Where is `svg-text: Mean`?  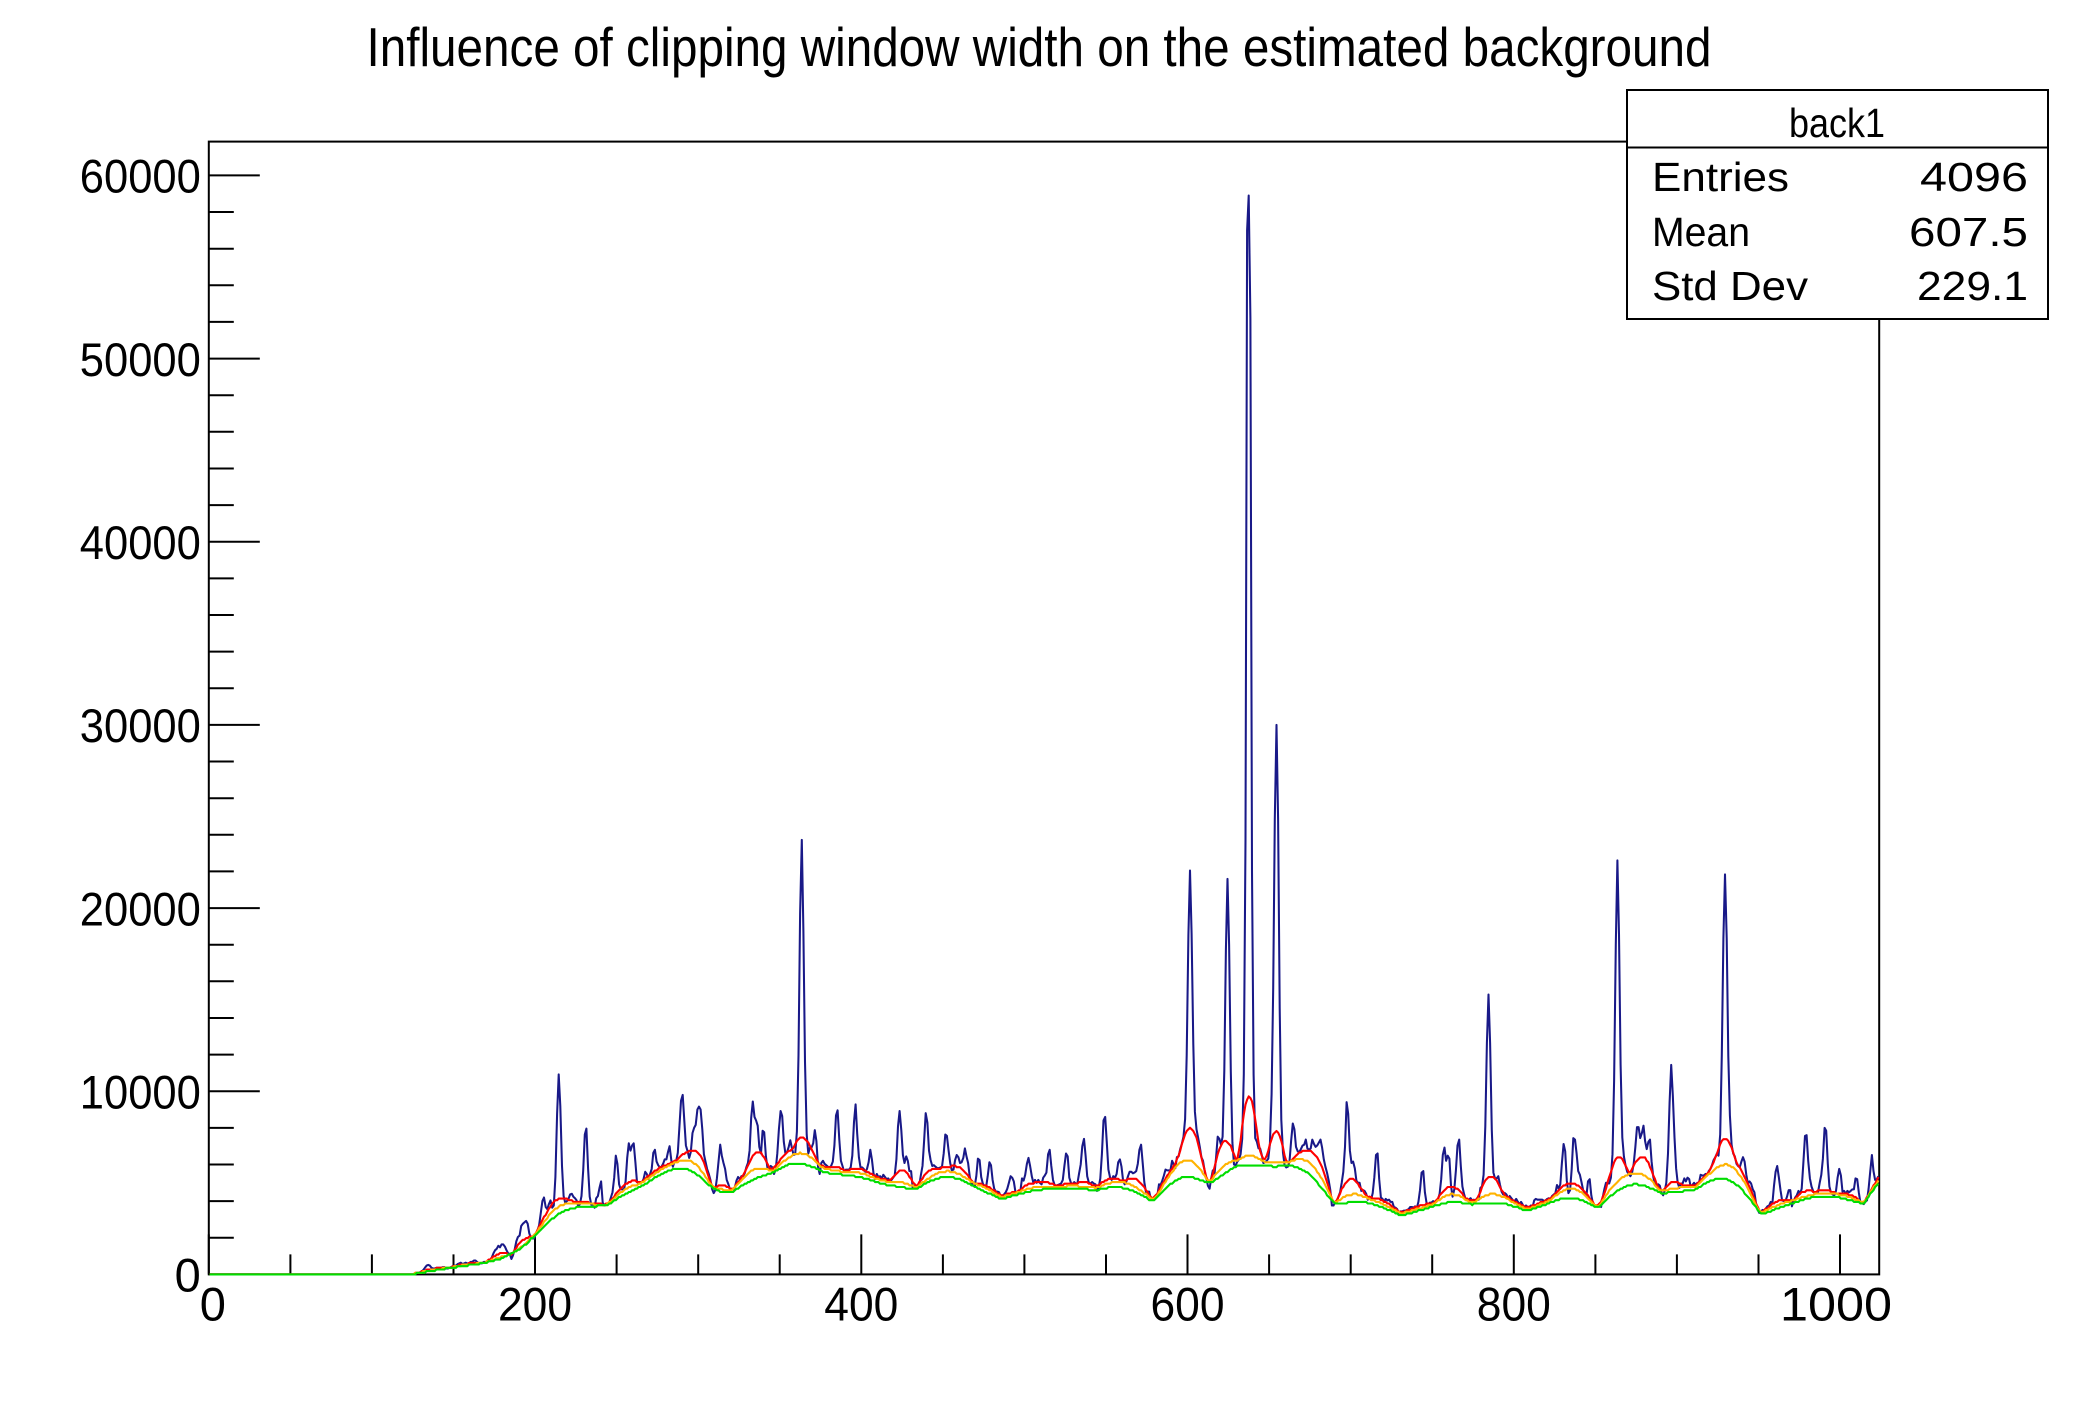
svg-text: Mean is located at coordinates (1701, 232).